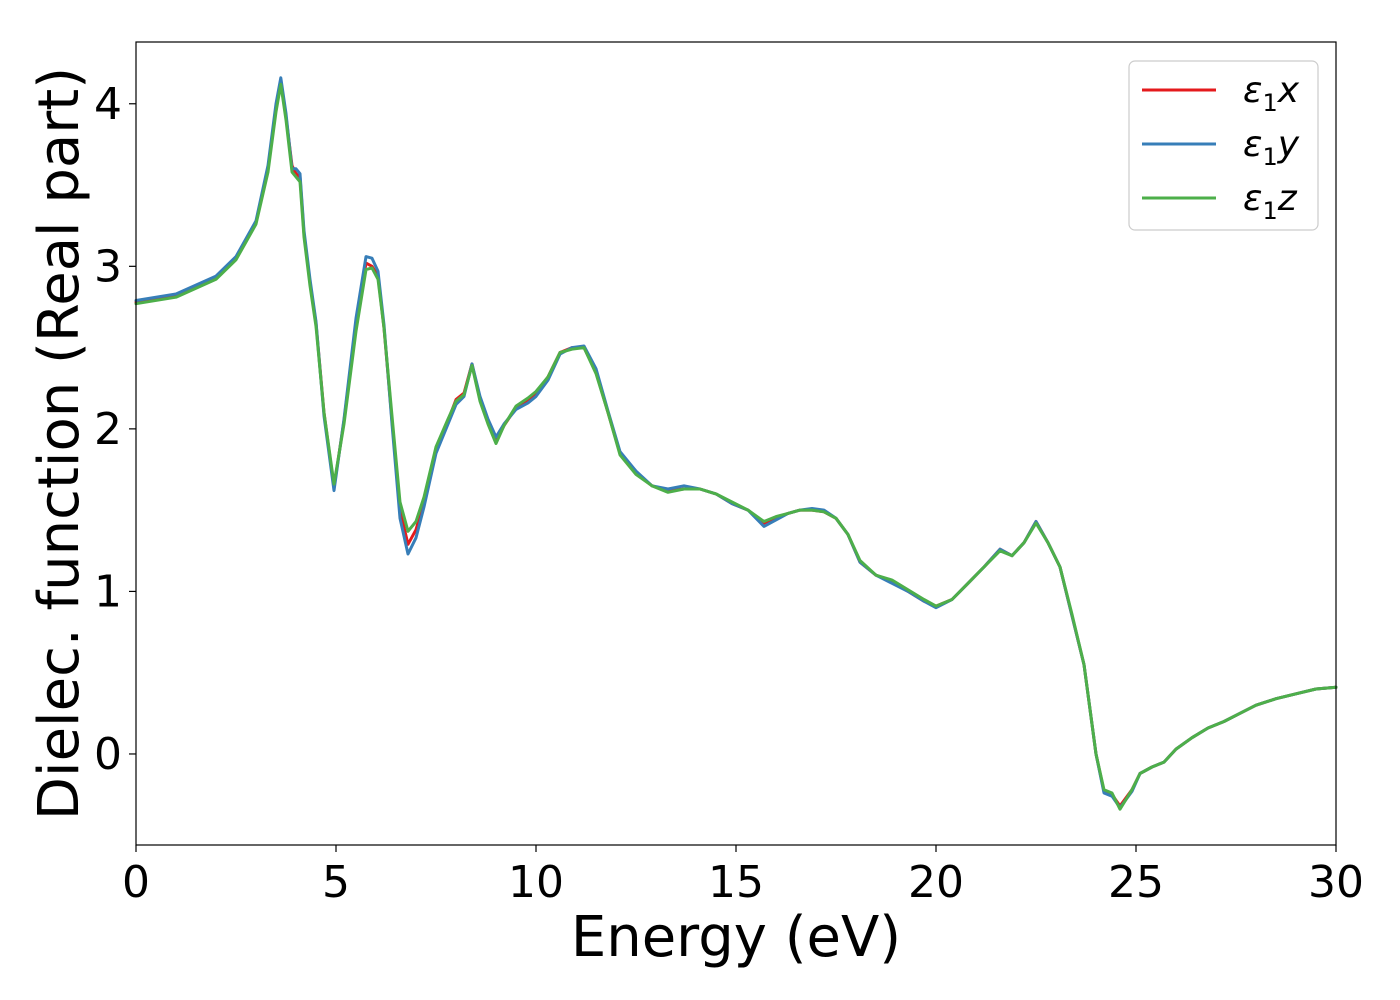  Describe the element at coordinates (1270, 201) in the screenshot. I see `legend-label-z: ε1z` at that location.